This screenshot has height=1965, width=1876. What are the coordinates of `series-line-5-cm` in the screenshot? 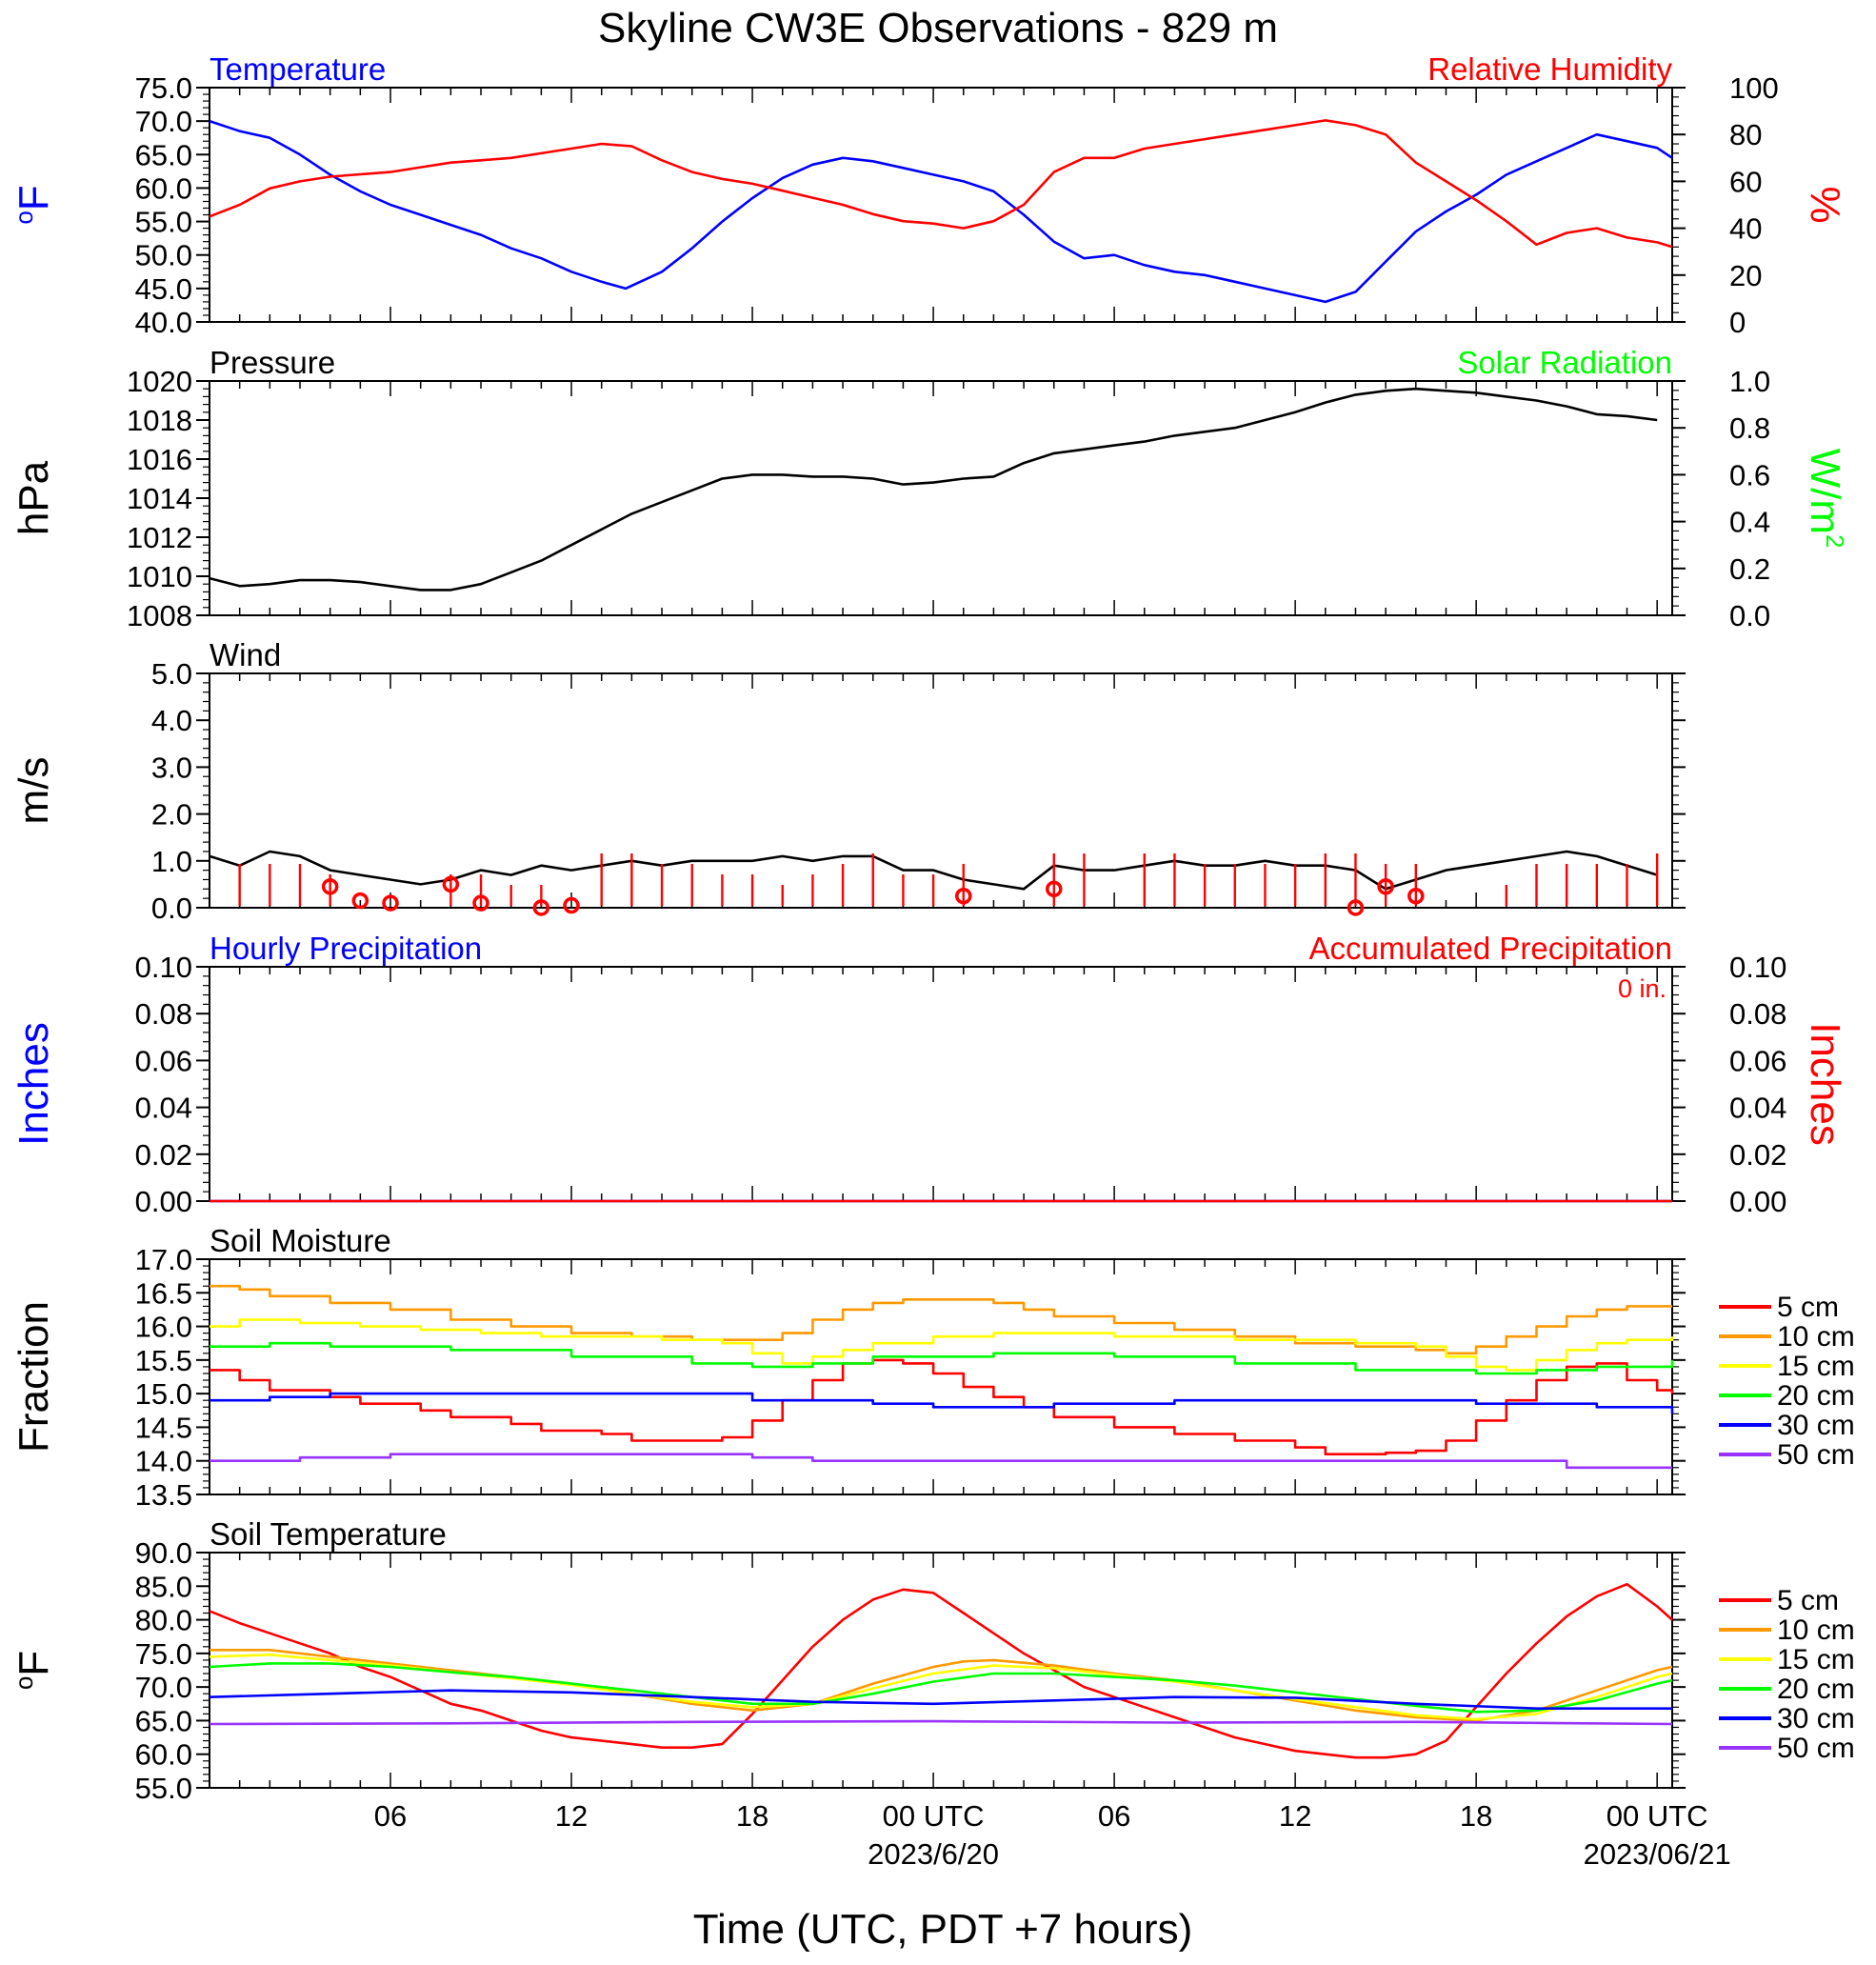 It's located at (942, 1406).